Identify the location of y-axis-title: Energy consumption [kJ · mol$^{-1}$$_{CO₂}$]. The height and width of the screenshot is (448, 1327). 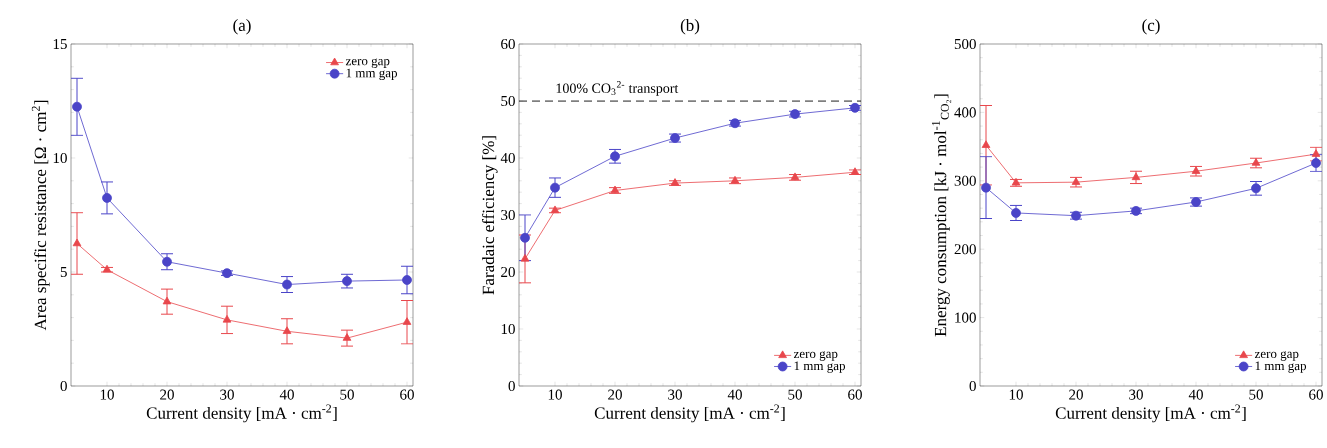
(941, 215).